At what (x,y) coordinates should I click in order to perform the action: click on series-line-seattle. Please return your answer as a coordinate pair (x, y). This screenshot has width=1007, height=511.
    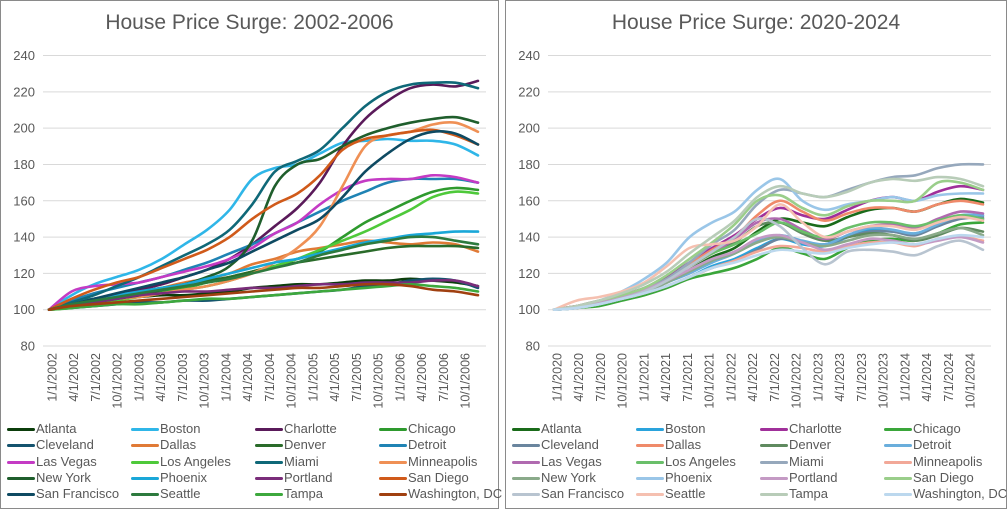
    Looking at the image, I should click on (768, 257).